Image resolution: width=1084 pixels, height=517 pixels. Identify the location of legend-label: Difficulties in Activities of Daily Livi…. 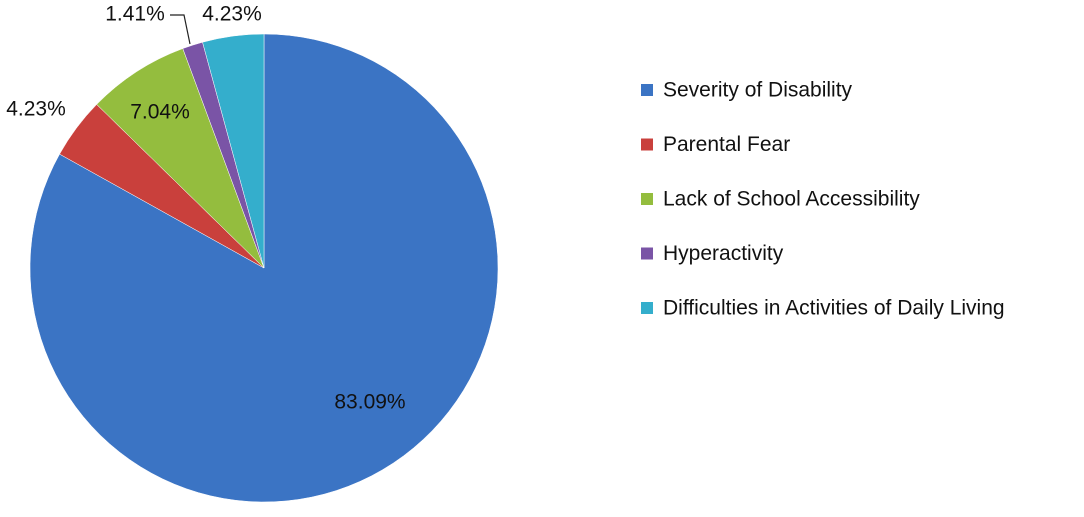
(834, 308).